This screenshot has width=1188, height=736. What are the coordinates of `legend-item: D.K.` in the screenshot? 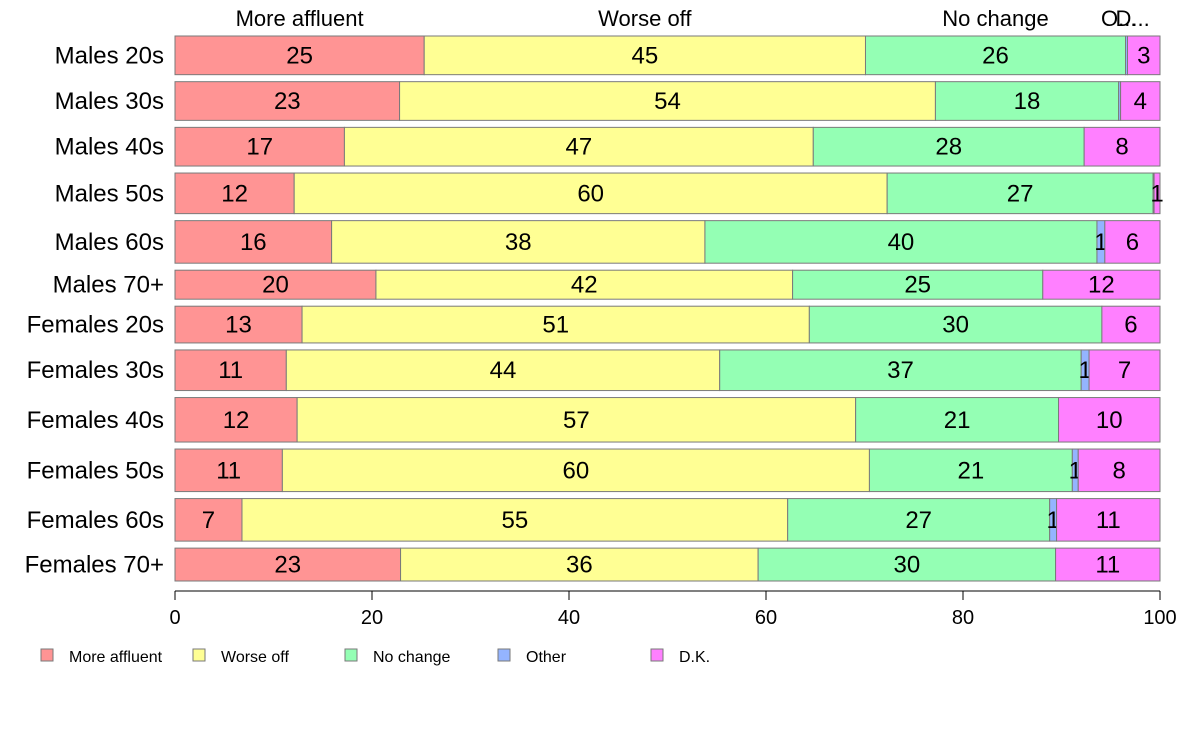 It's located at (680, 657).